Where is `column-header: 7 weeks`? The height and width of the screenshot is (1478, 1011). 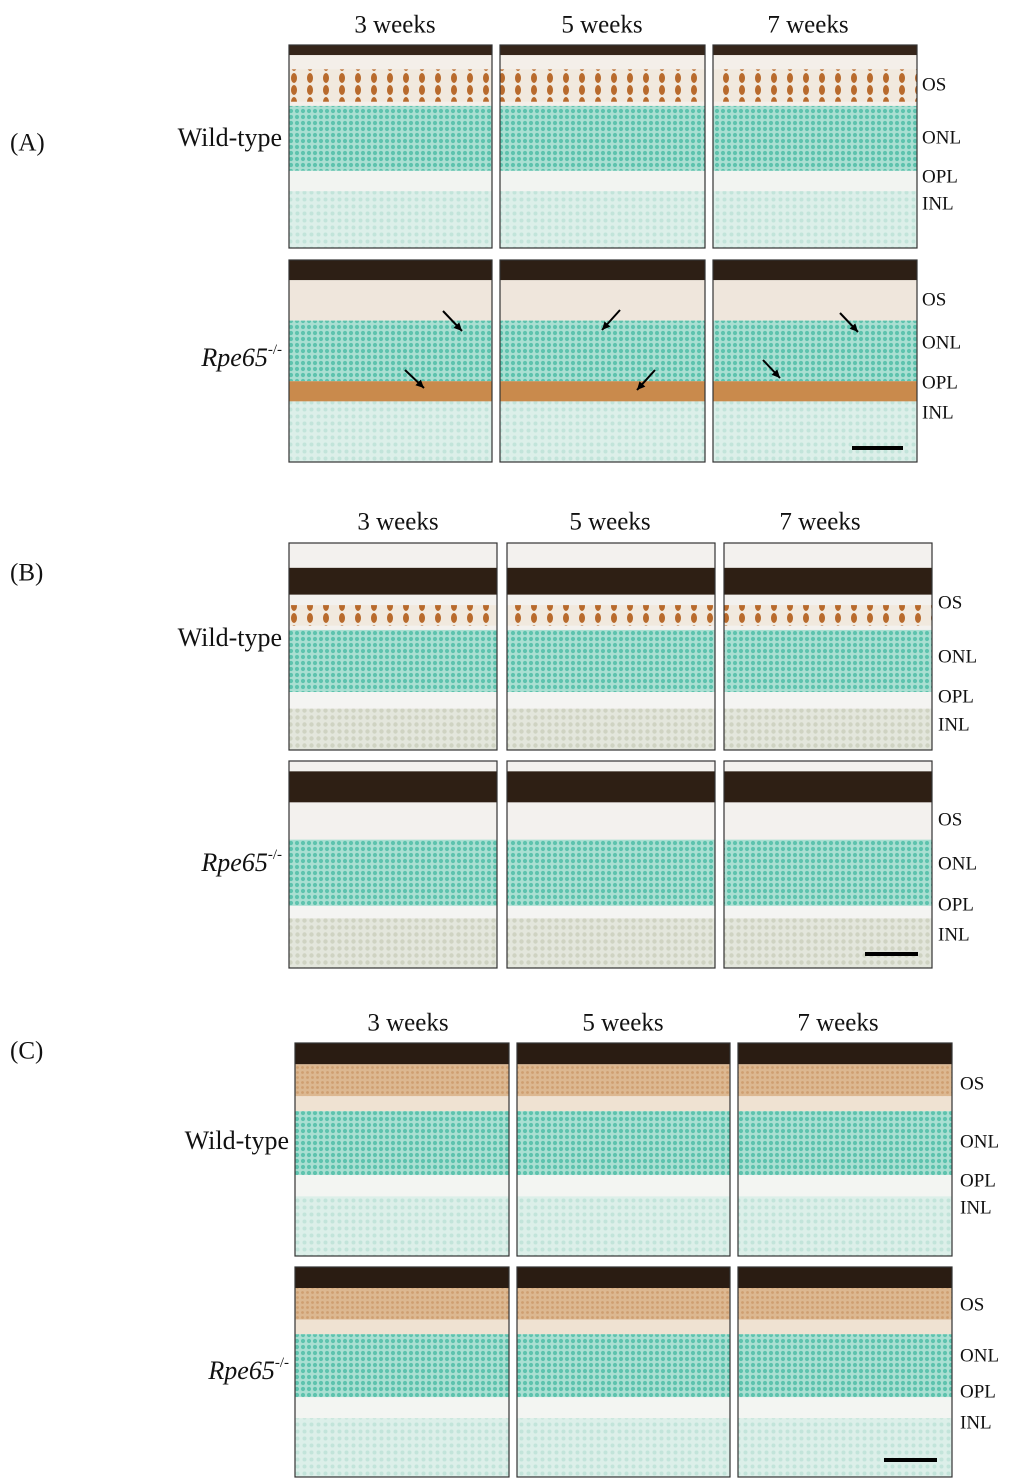 column-header: 7 weeks is located at coordinates (807, 25).